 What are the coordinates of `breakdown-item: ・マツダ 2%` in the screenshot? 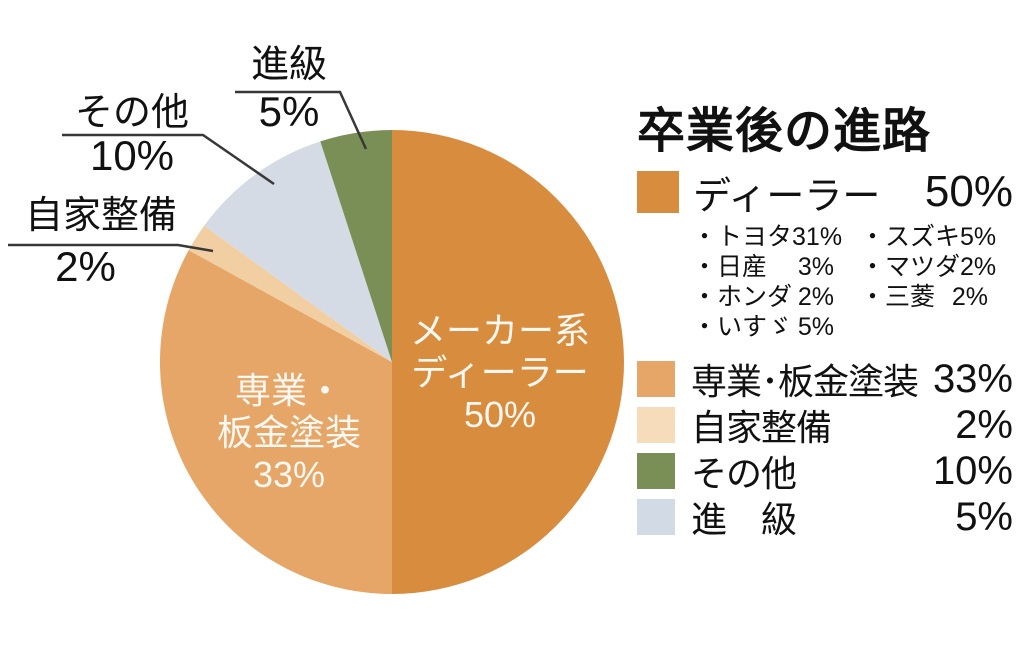 It's located at (928, 267).